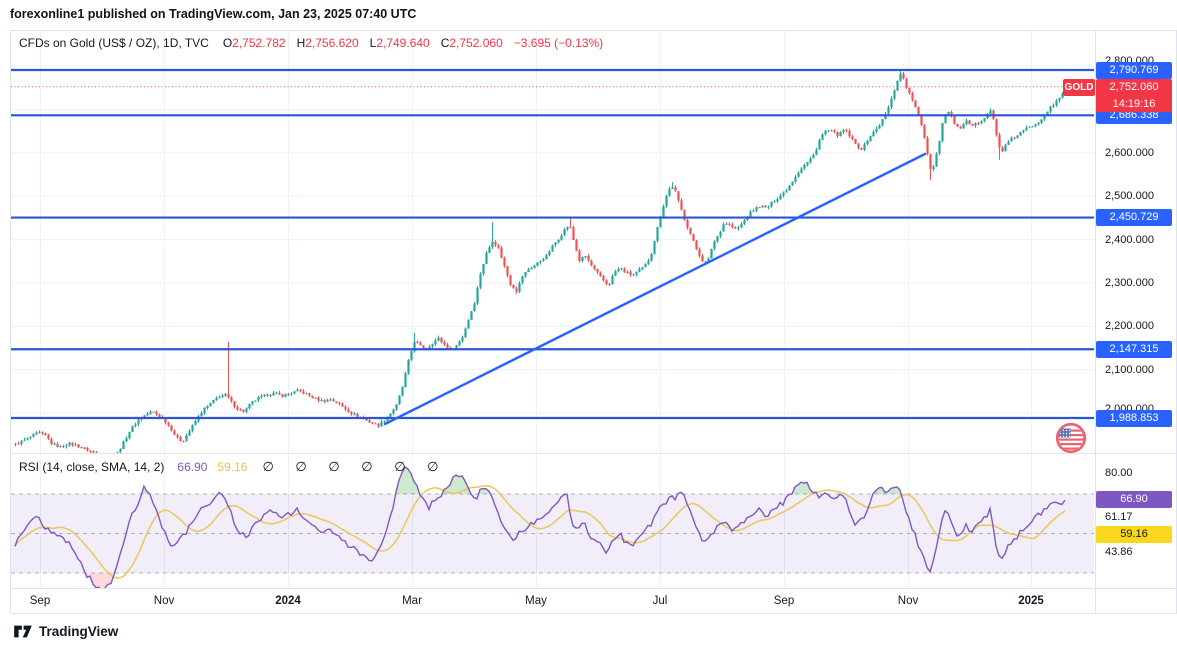 The height and width of the screenshot is (650, 1177). What do you see at coordinates (114, 43) in the screenshot?
I see `symbol-title: CFDs on Gold (US$ / OZ), 1D, TVC` at bounding box center [114, 43].